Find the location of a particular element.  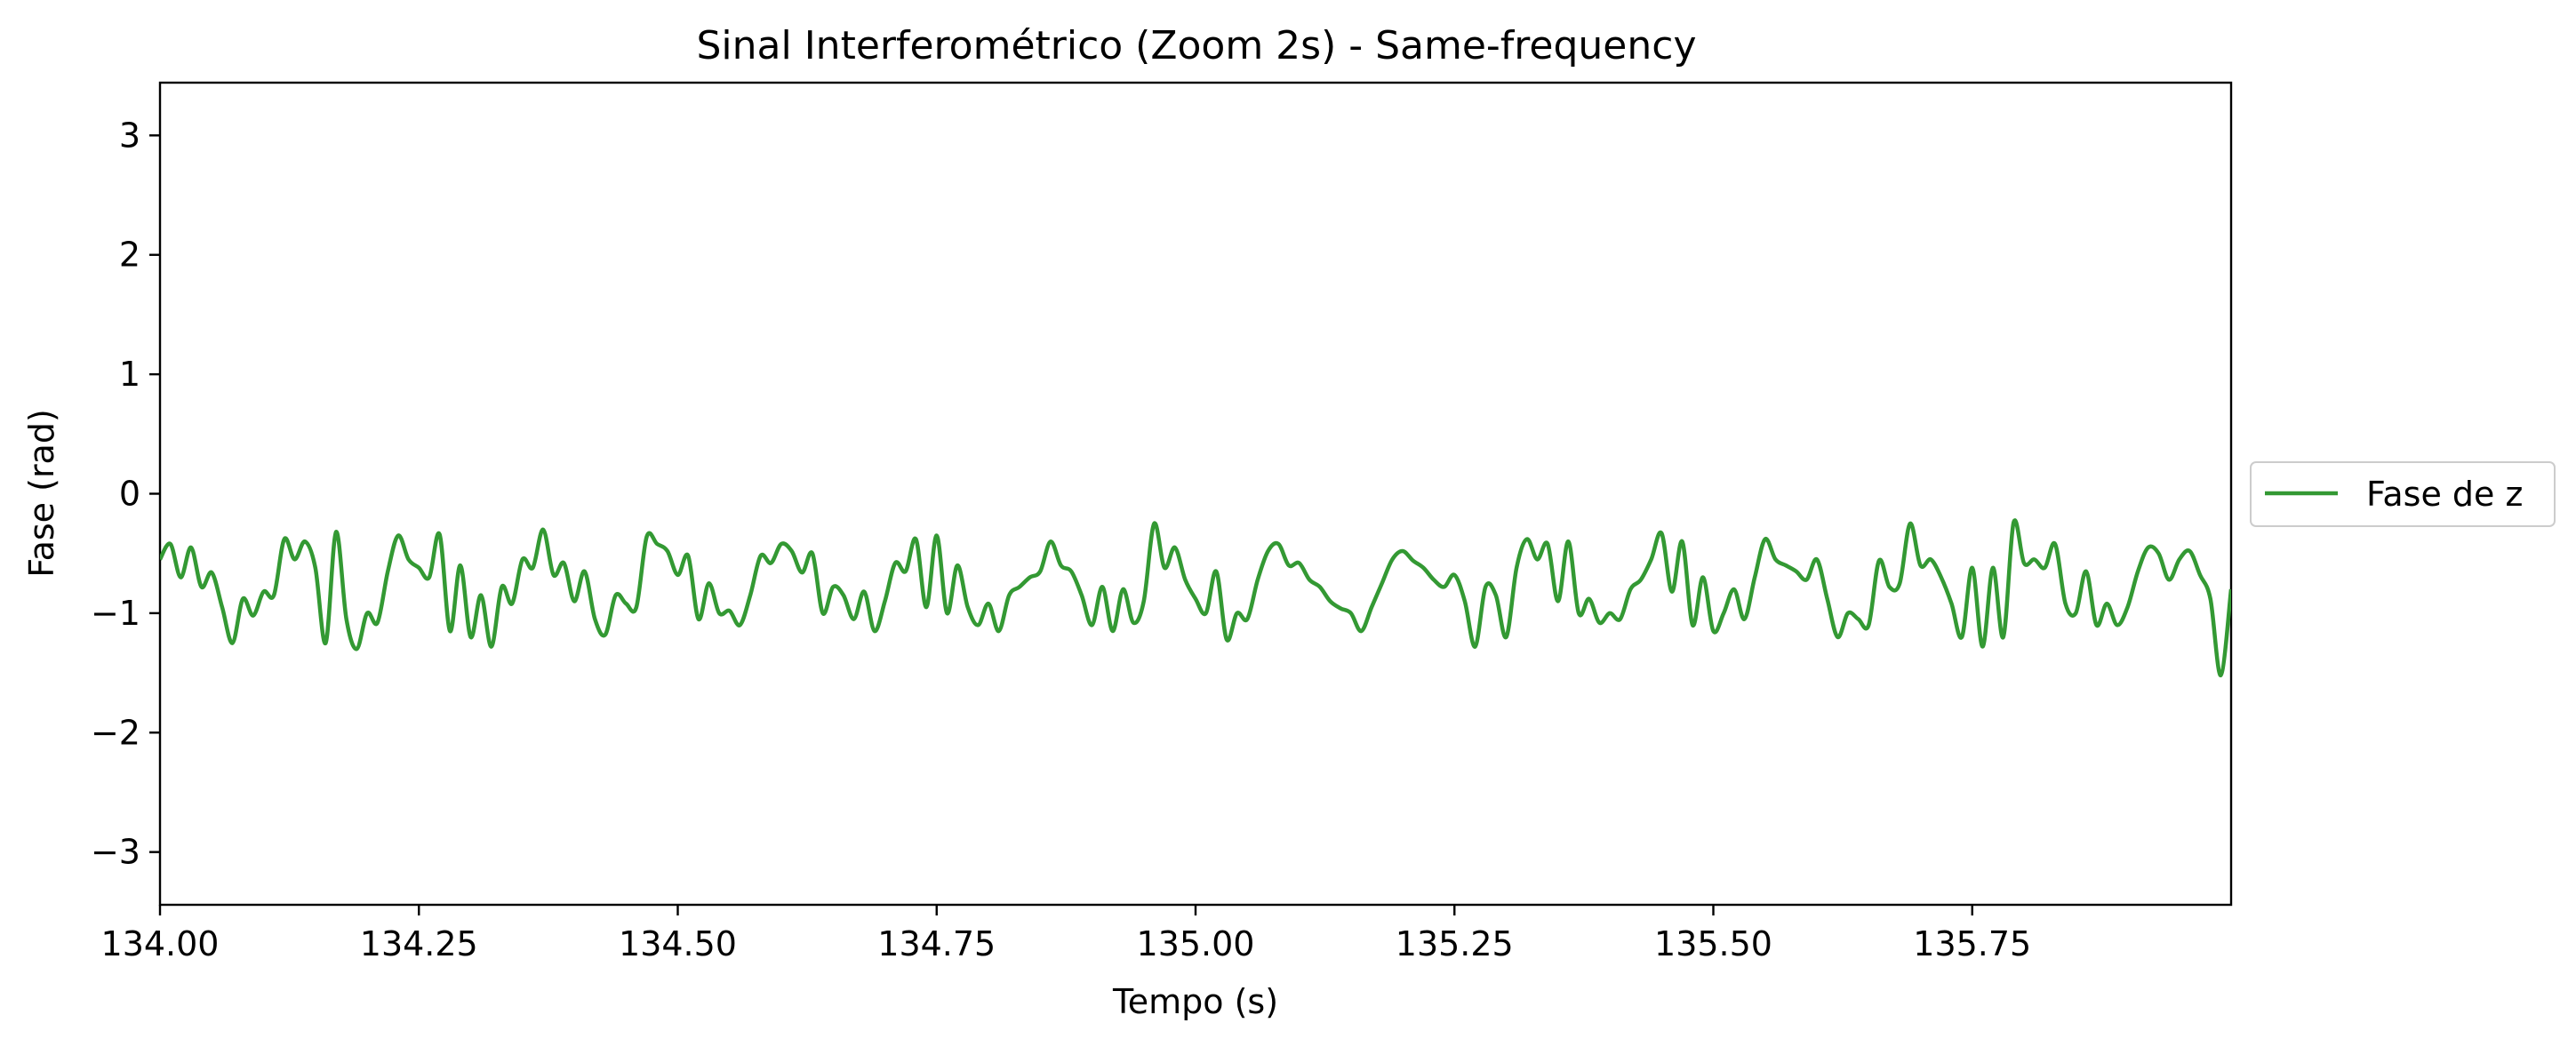

x-tick-label: 134.00 is located at coordinates (160, 944).